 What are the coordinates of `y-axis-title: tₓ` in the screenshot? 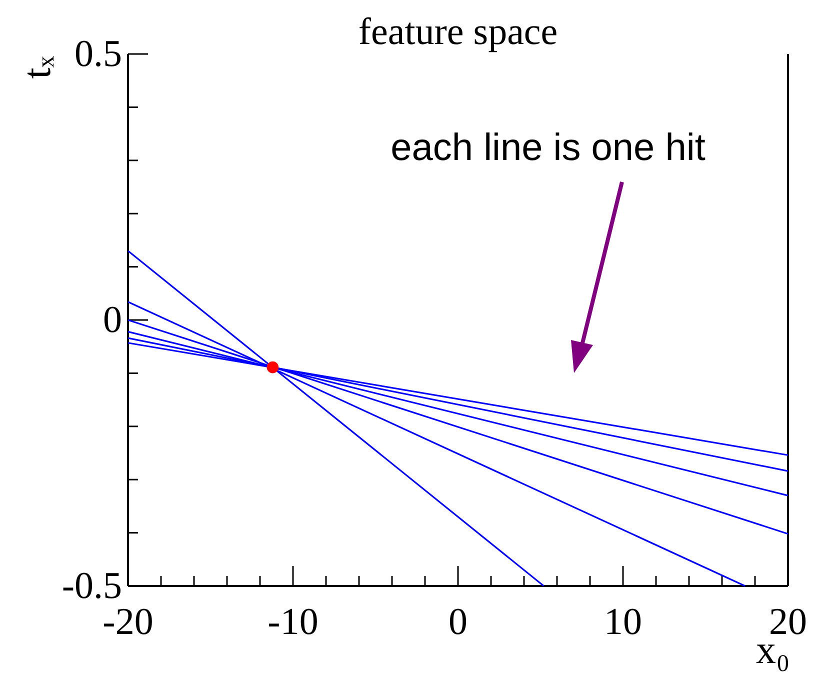 It's located at (36, 67).